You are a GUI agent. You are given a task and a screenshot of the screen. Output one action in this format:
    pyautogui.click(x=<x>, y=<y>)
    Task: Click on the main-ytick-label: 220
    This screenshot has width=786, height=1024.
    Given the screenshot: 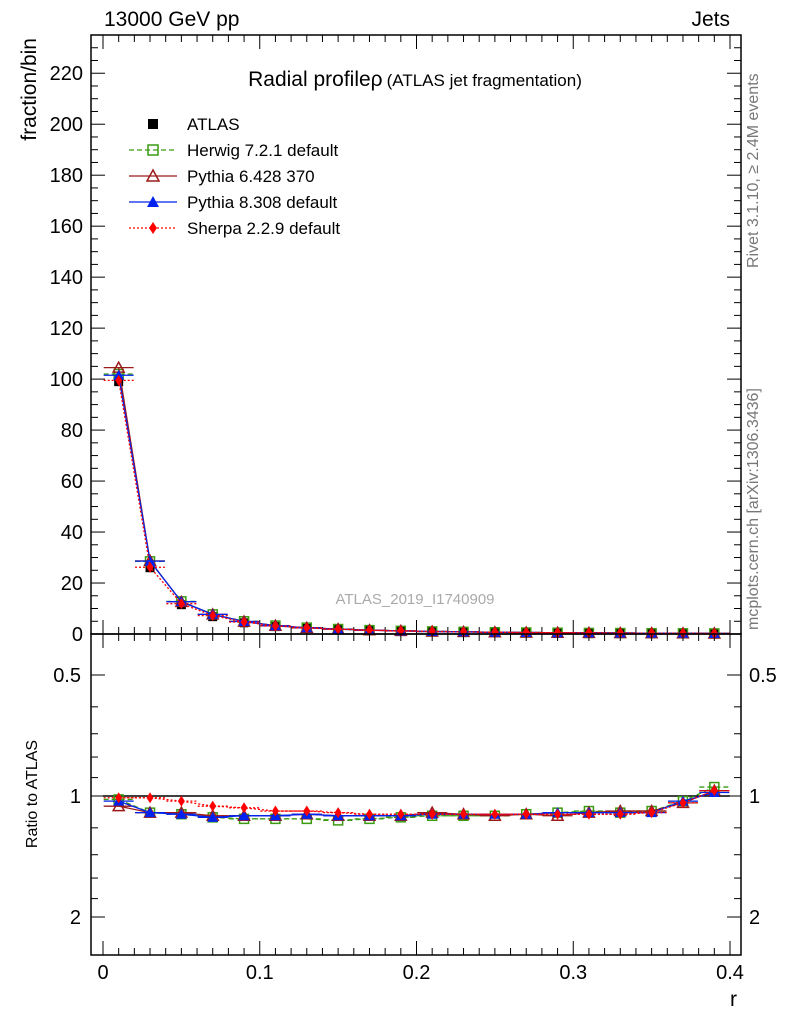 What is the action you would take?
    pyautogui.click(x=66, y=74)
    